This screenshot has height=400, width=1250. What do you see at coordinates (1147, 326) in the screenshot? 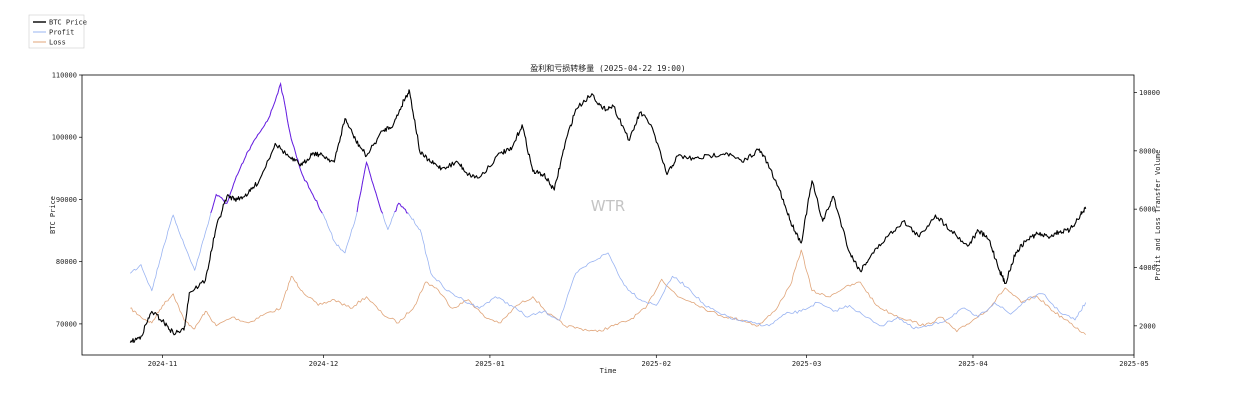
I see `y-right-tick-label: 2000` at bounding box center [1147, 326].